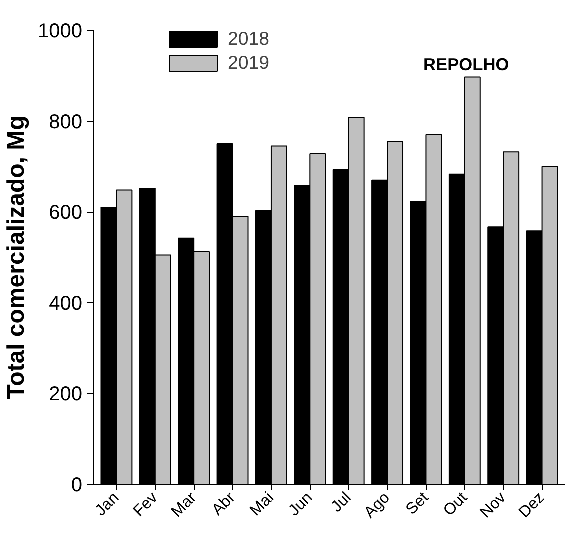 This screenshot has height=540, width=576. What do you see at coordinates (224, 504) in the screenshot?
I see `x-tick-label: Abr` at bounding box center [224, 504].